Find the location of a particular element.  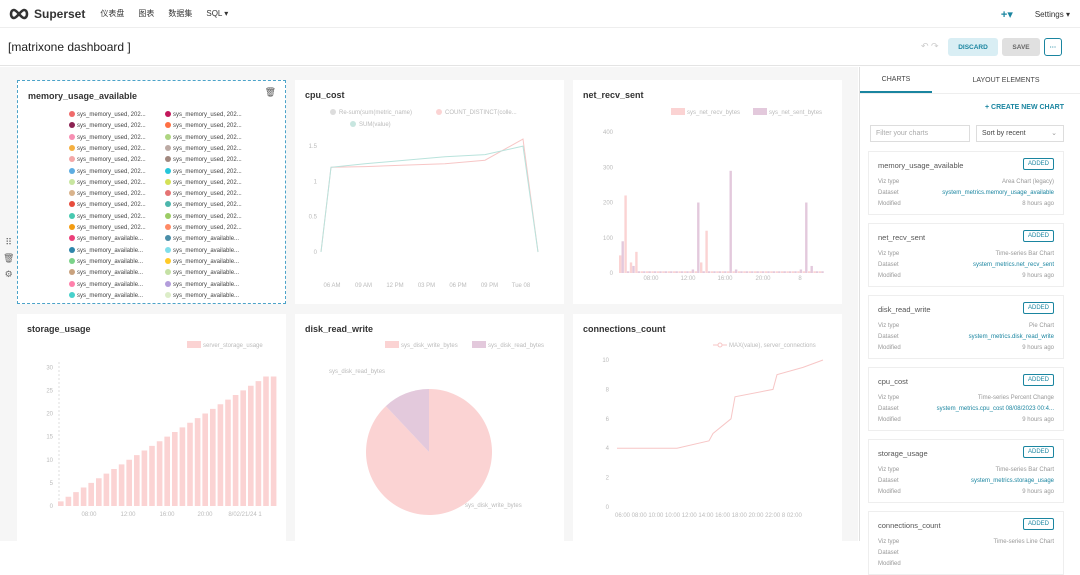

legend-label: sys_disk_read_bytes is located at coordinates (516, 346).